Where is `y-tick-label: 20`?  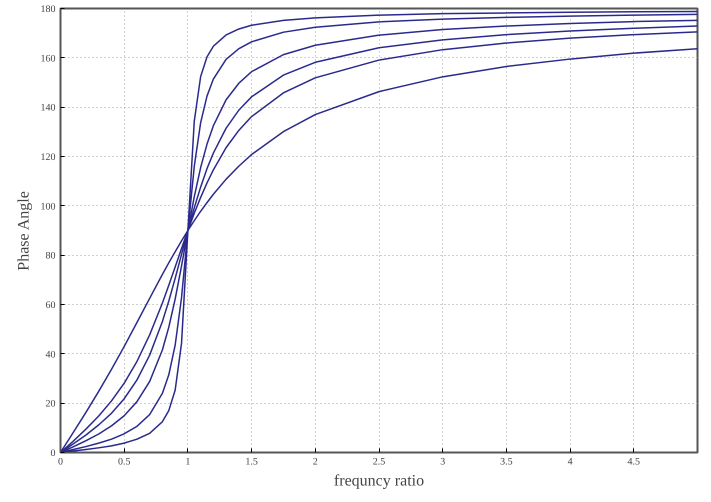
y-tick-label: 20 is located at coordinates (51, 404).